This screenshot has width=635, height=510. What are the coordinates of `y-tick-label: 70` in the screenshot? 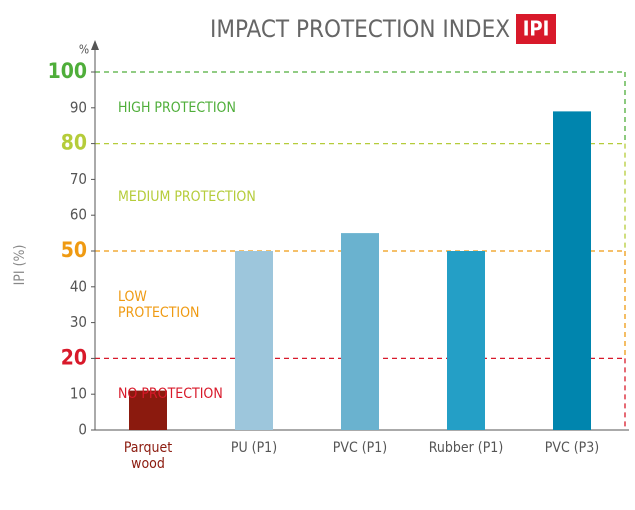 It's located at (78, 179).